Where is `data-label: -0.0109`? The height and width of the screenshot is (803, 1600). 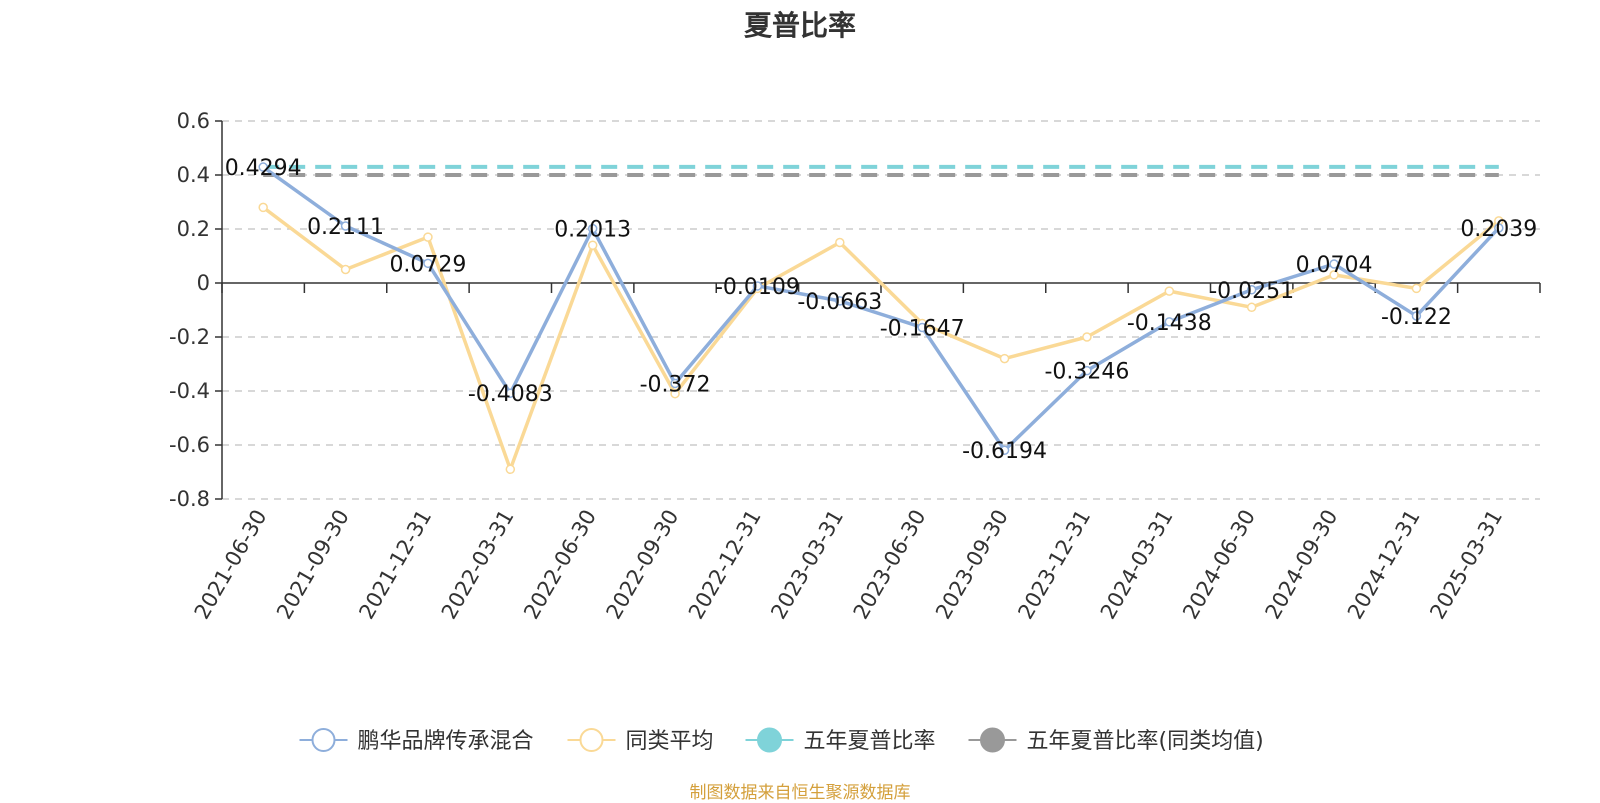
data-label: -0.0109 is located at coordinates (757, 287).